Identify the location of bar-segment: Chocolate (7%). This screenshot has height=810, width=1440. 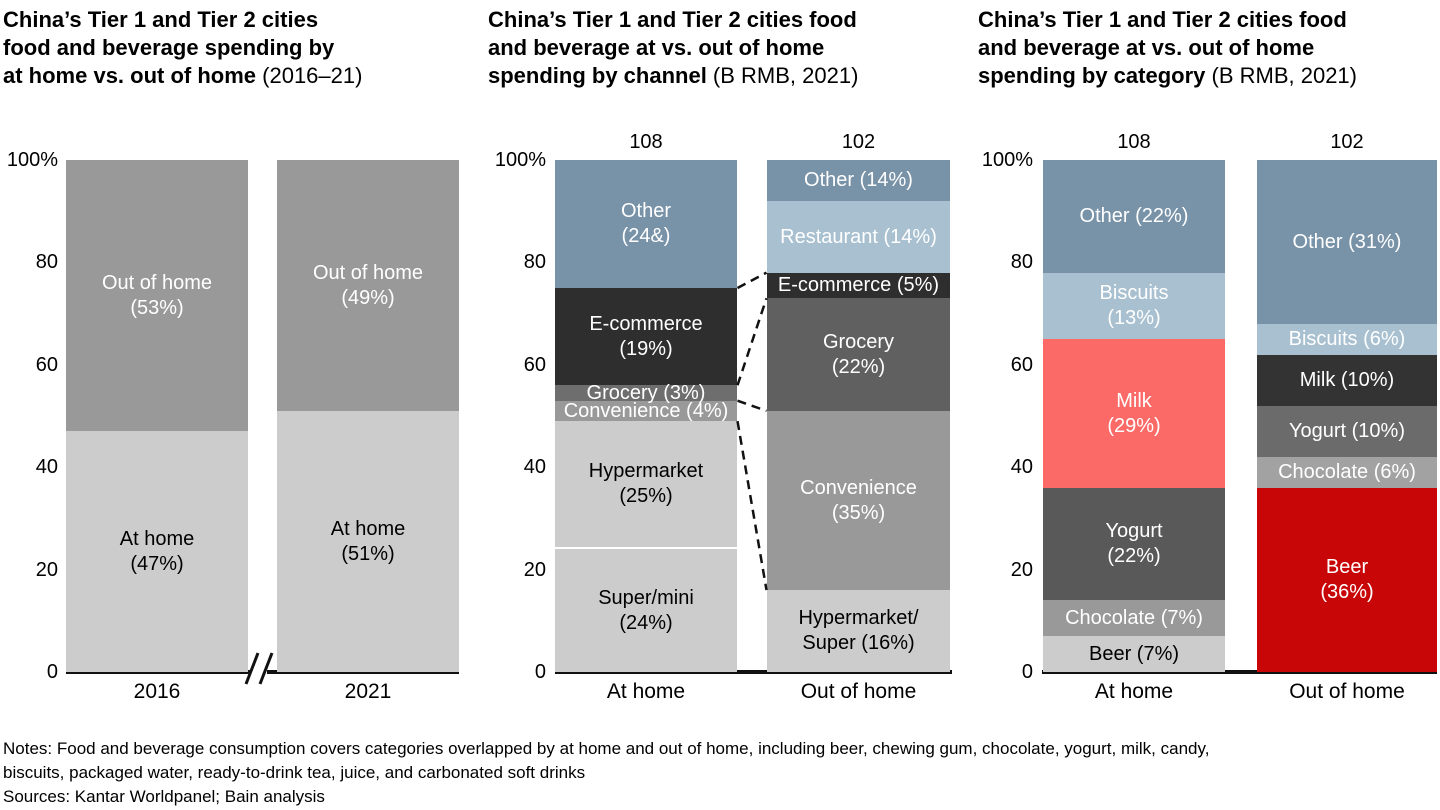
(1134, 618).